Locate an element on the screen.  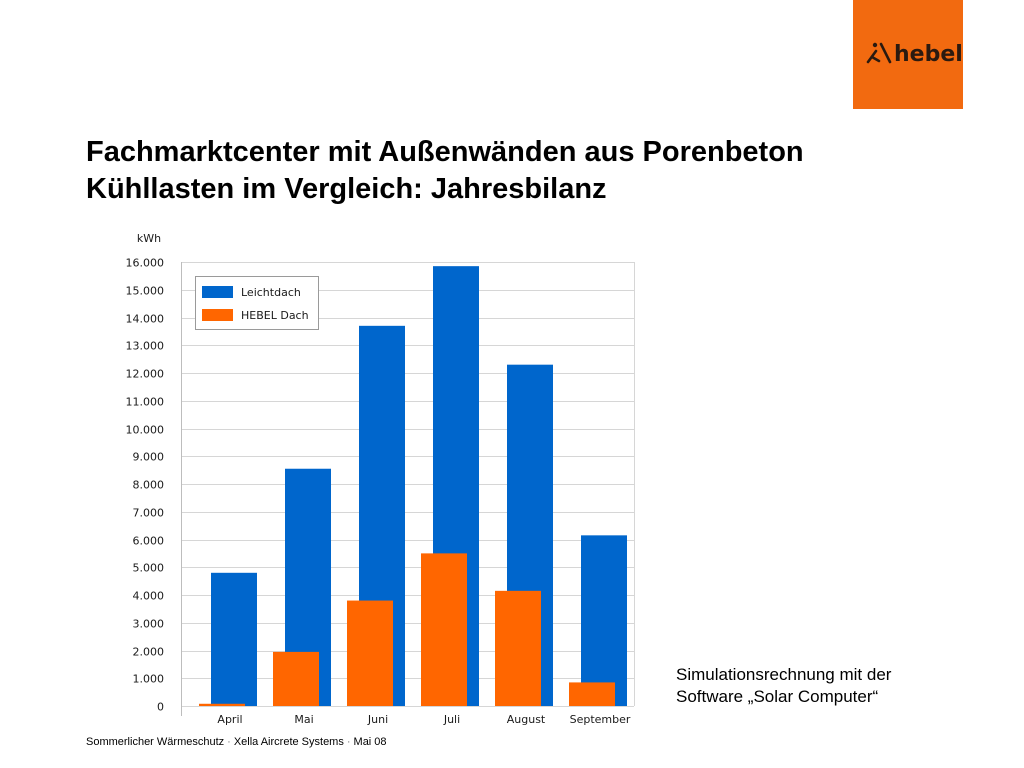
y-tick-label: 13.000 is located at coordinates (145, 346).